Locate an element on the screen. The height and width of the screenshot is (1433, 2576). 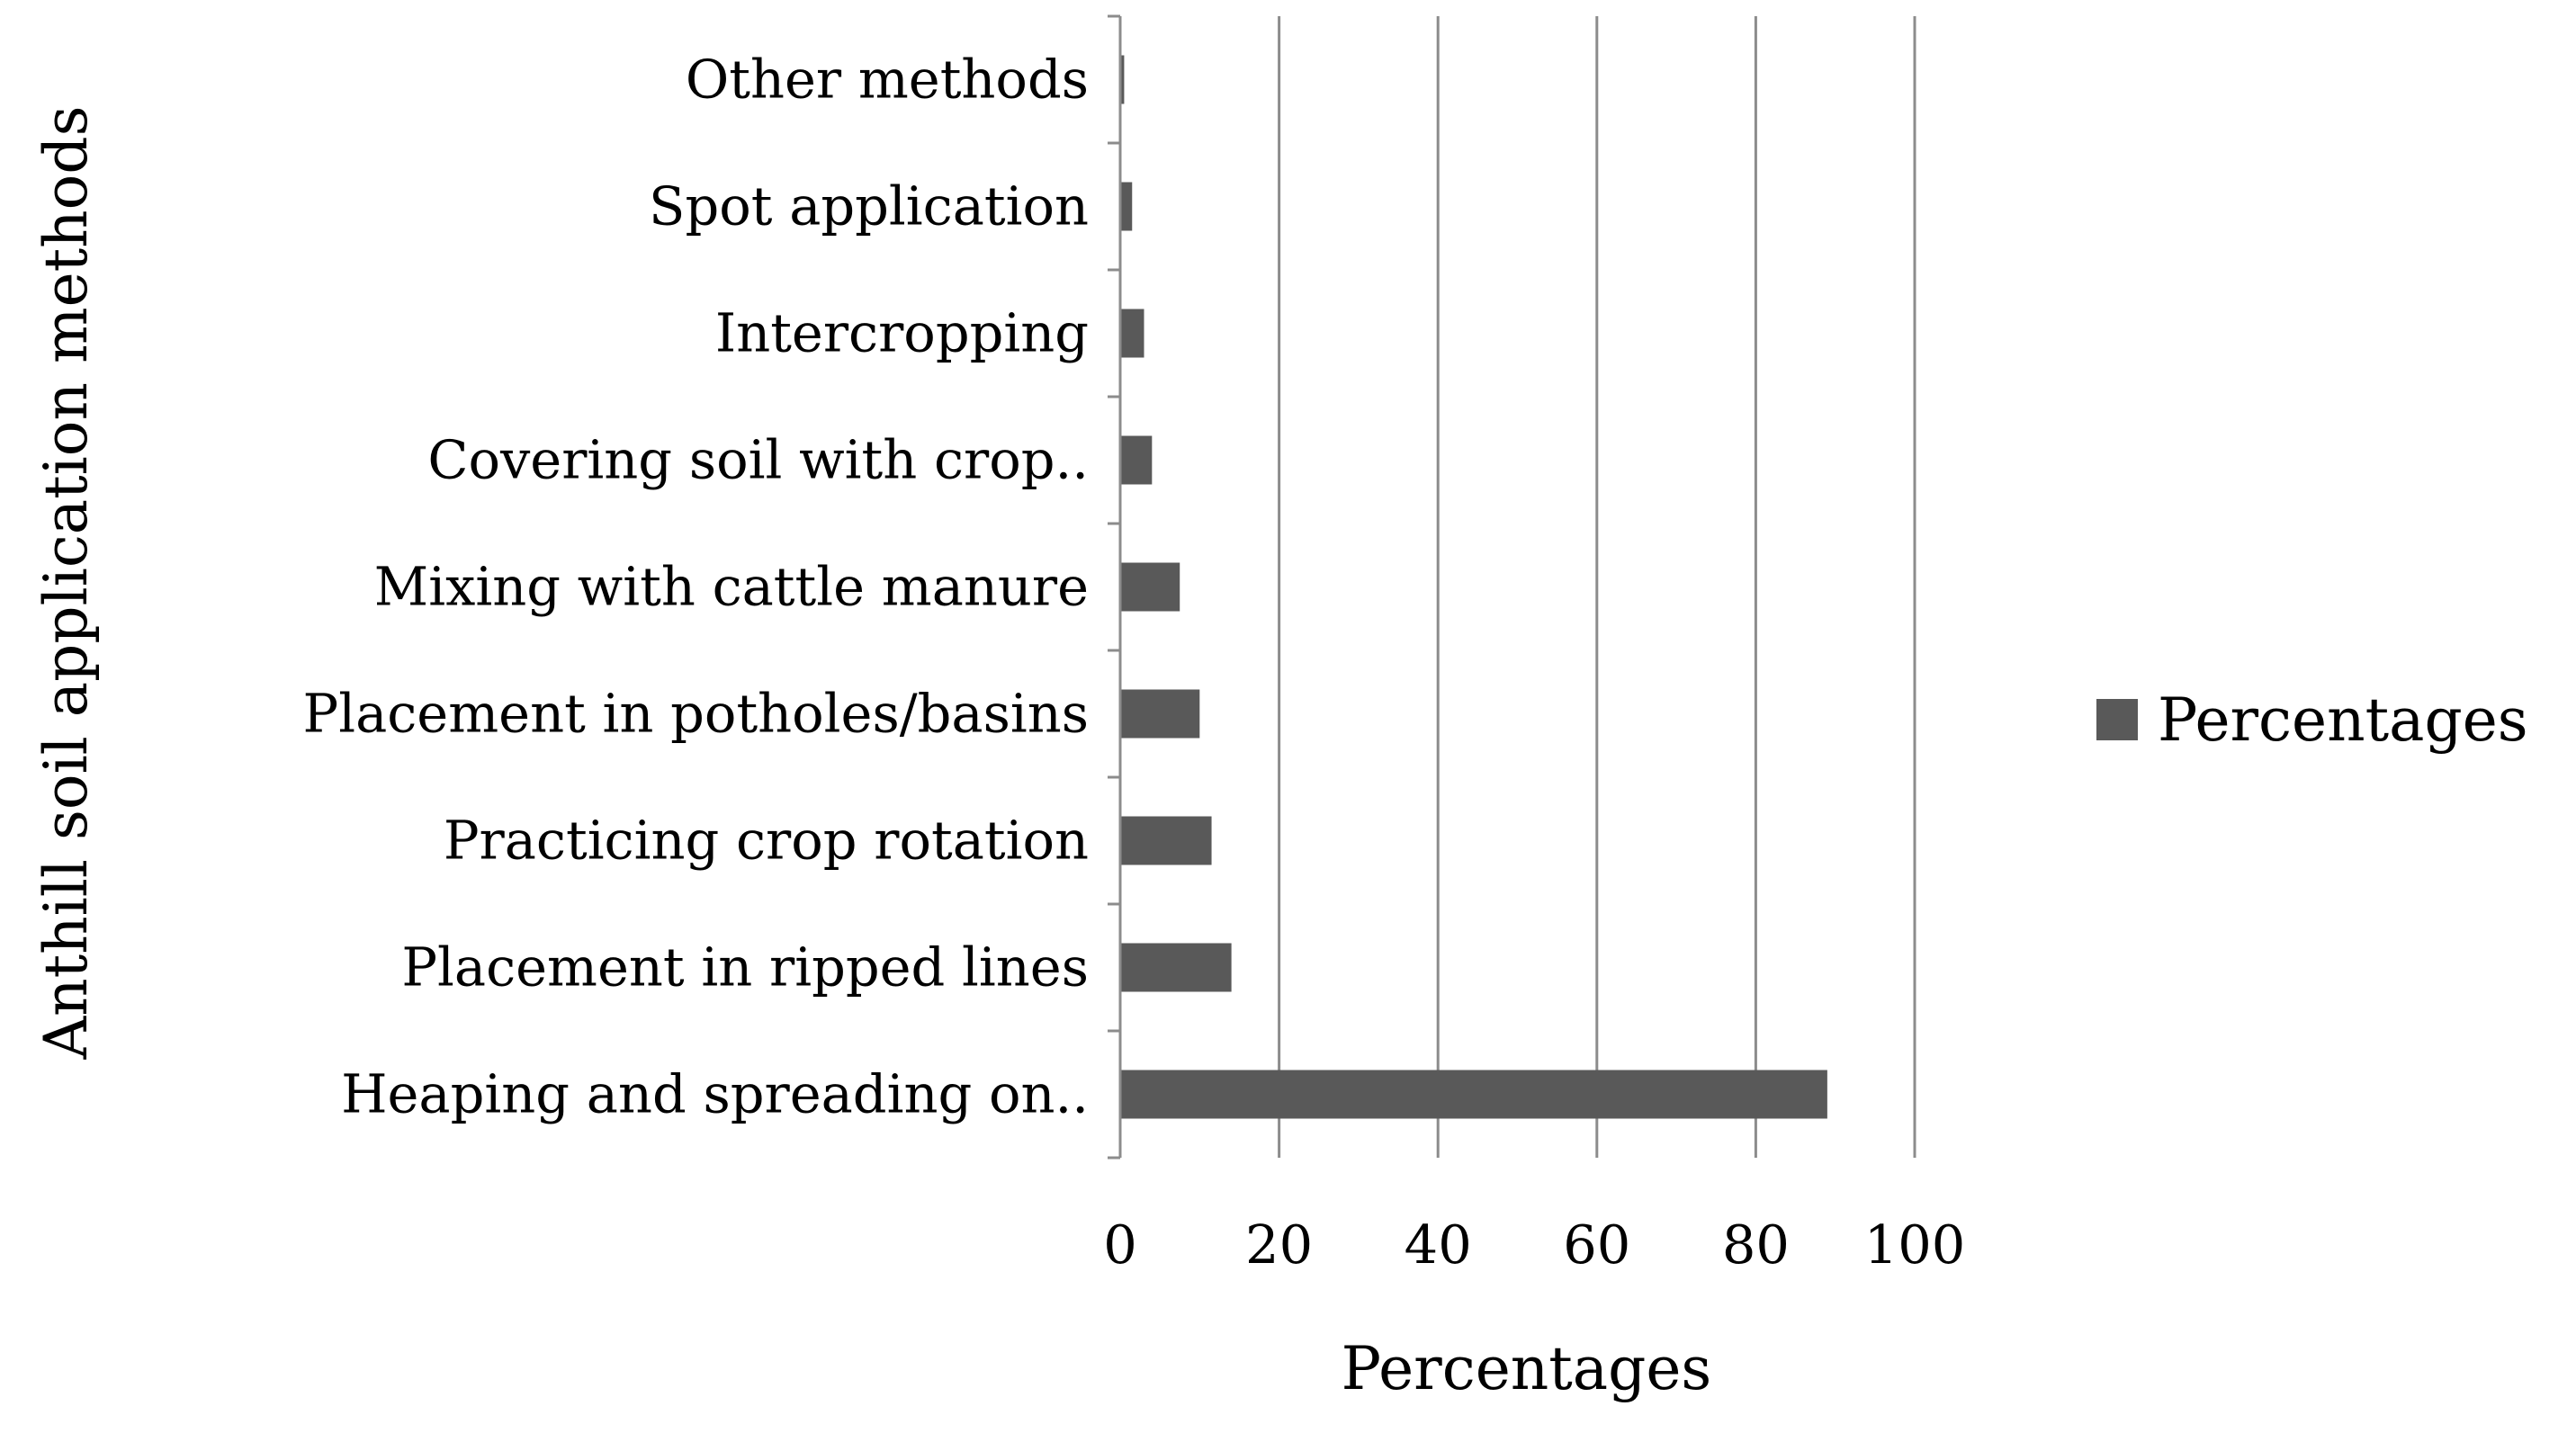
x-tick-label: 40 is located at coordinates (1439, 1245).